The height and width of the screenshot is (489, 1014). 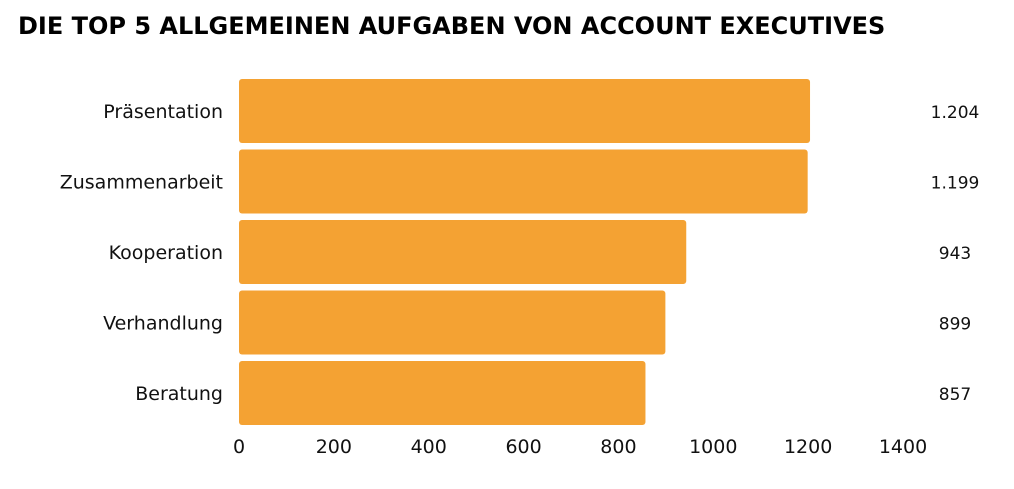 What do you see at coordinates (713, 447) in the screenshot?
I see `x-tick-label: 1000` at bounding box center [713, 447].